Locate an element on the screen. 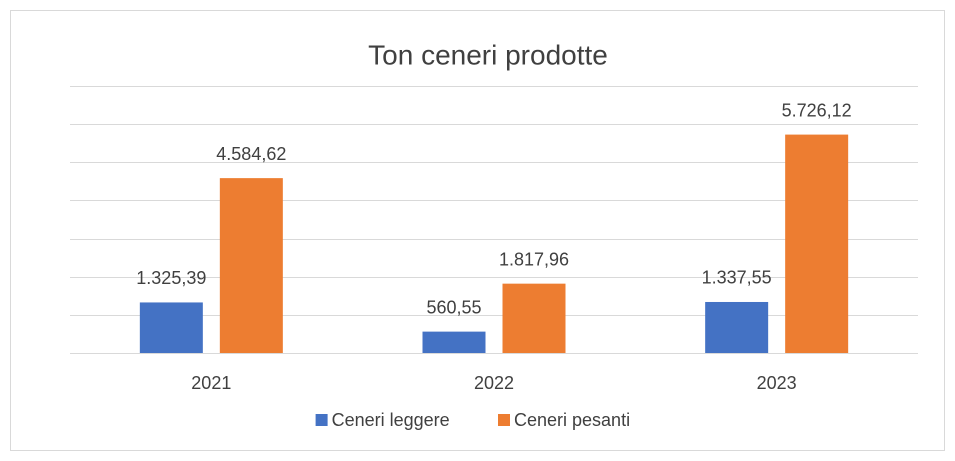 Image resolution: width=955 pixels, height=461 pixels. data-label: 1.337,55 is located at coordinates (737, 278).